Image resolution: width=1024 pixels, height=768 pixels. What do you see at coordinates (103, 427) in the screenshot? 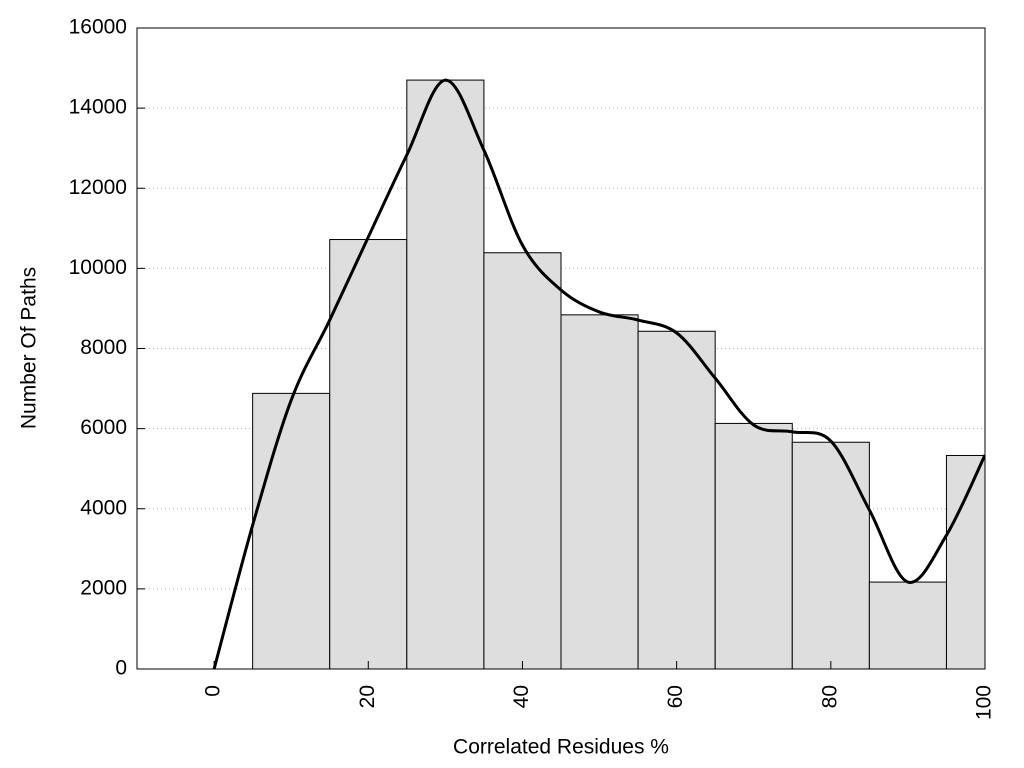
I see `y-tick-label: 6000` at bounding box center [103, 427].